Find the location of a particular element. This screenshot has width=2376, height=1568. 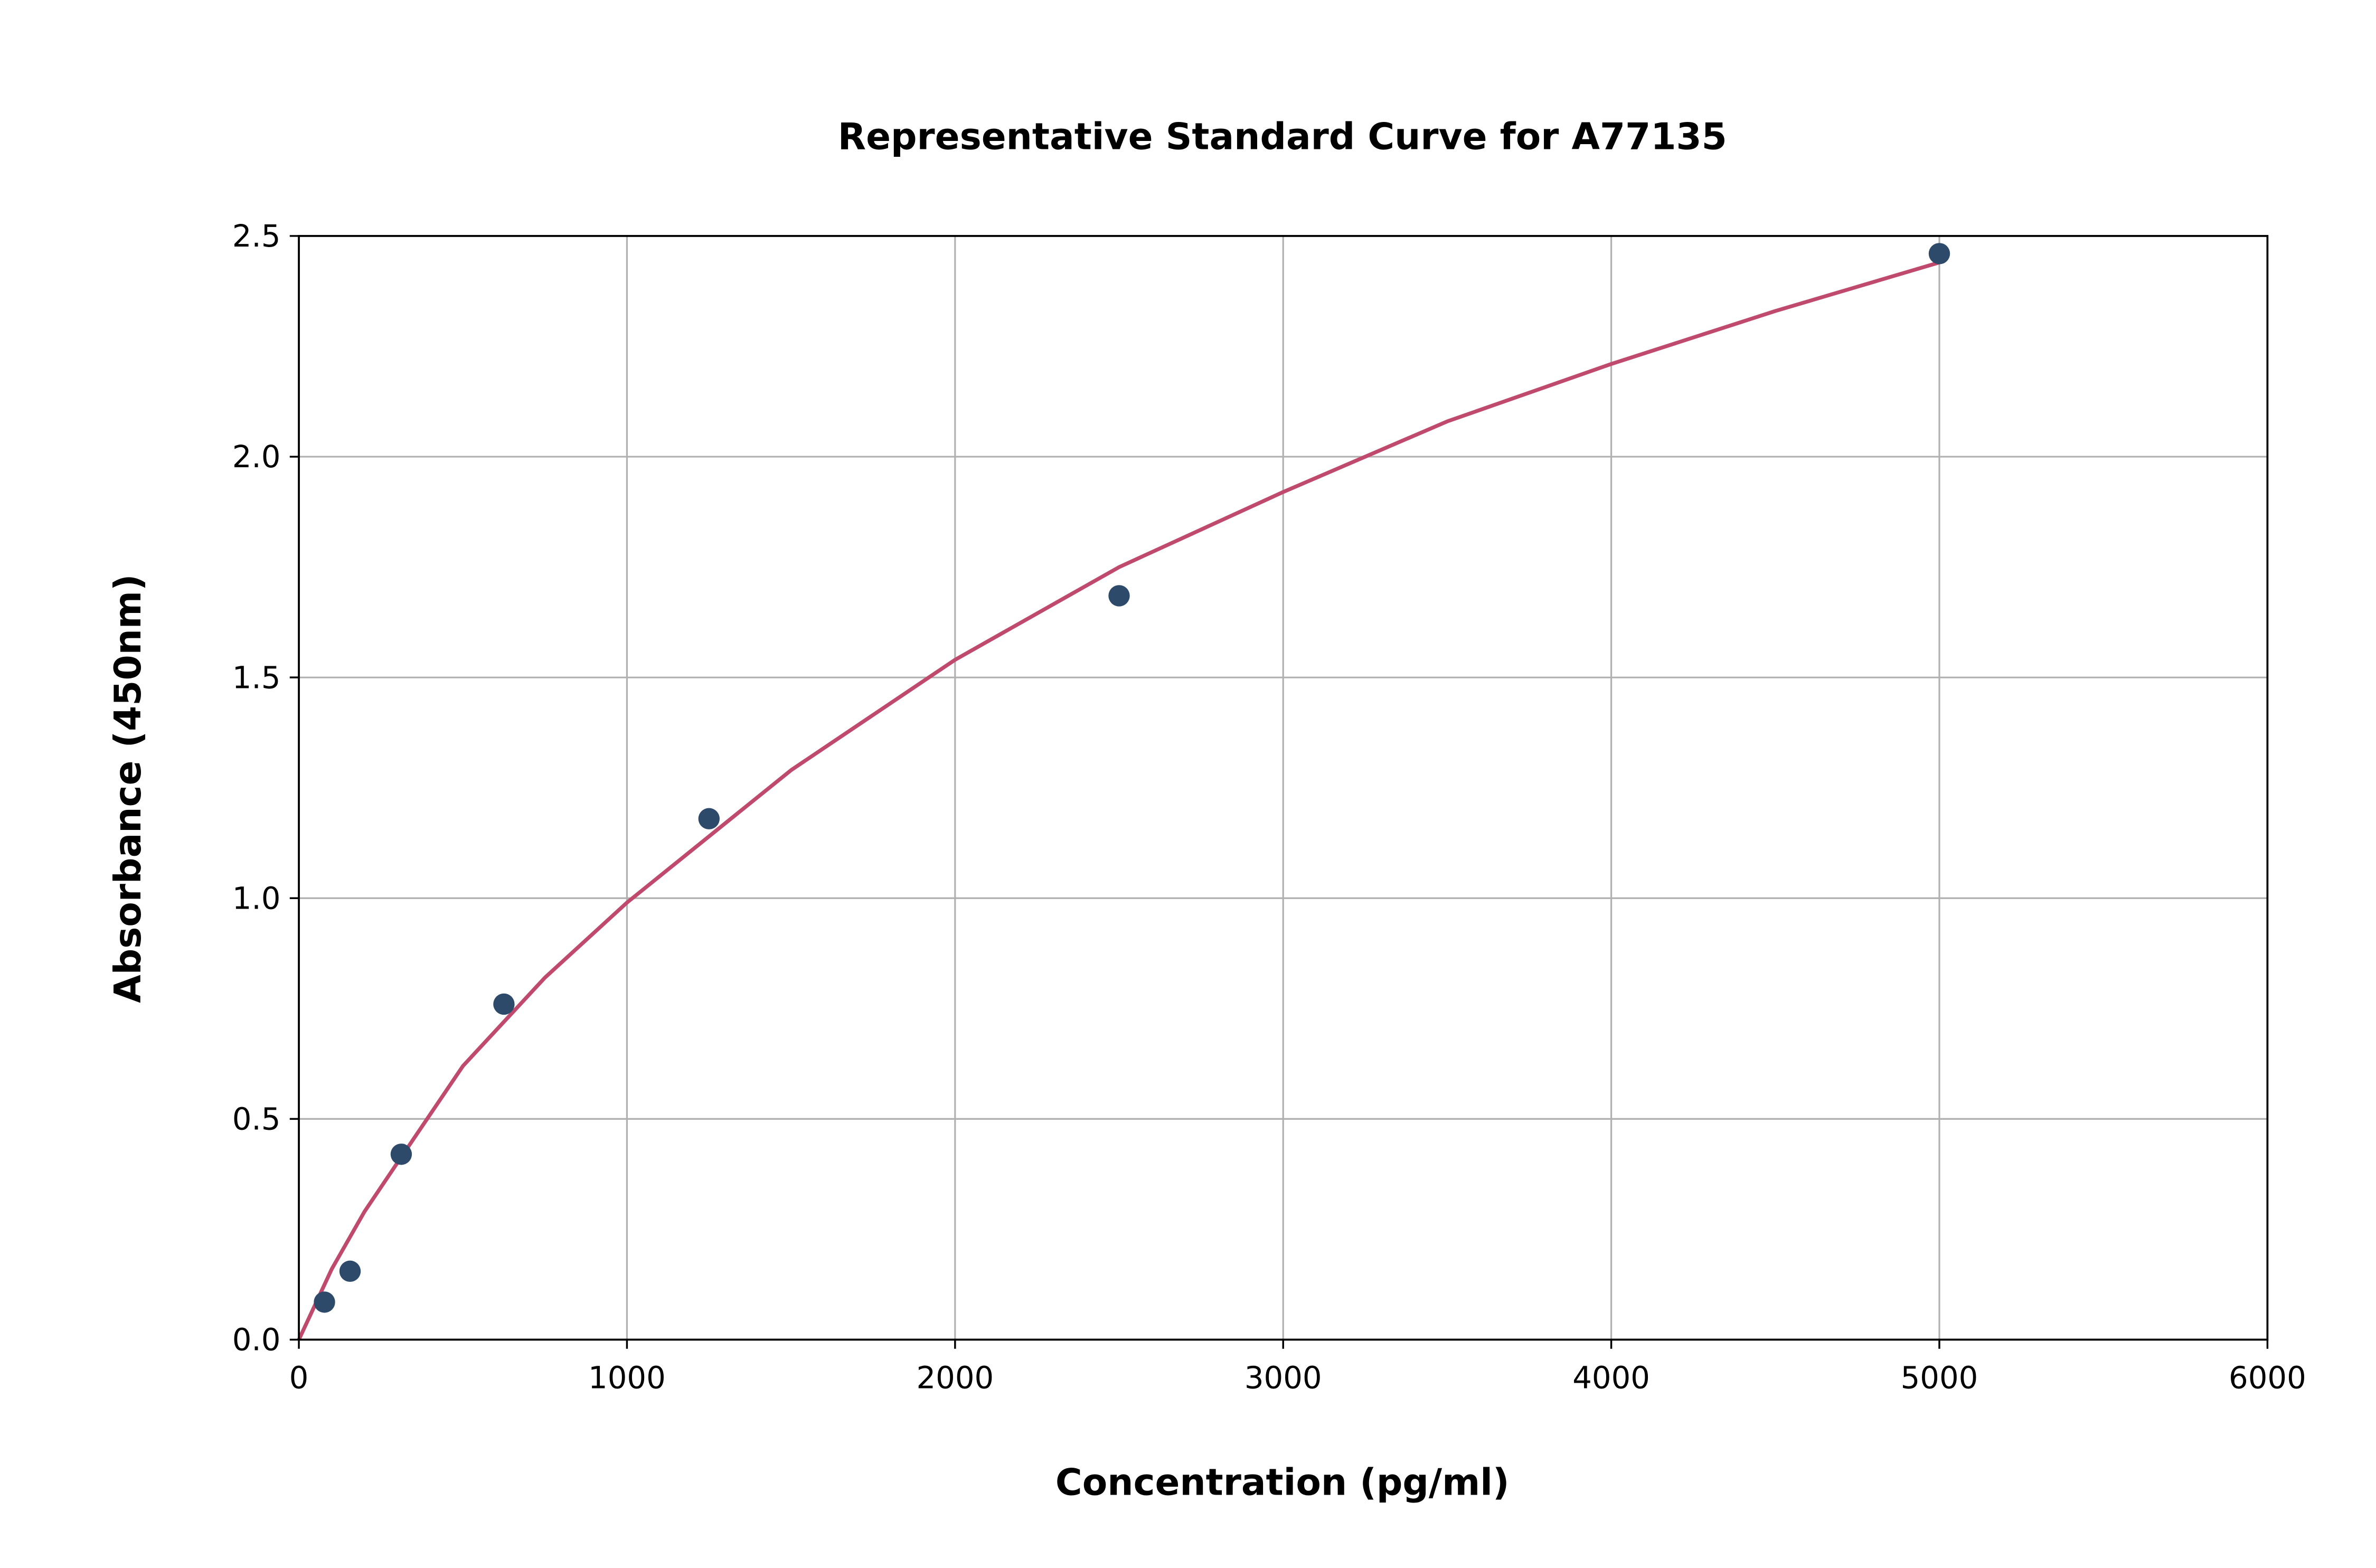

x-tick-label: 2000 is located at coordinates (955, 1378).